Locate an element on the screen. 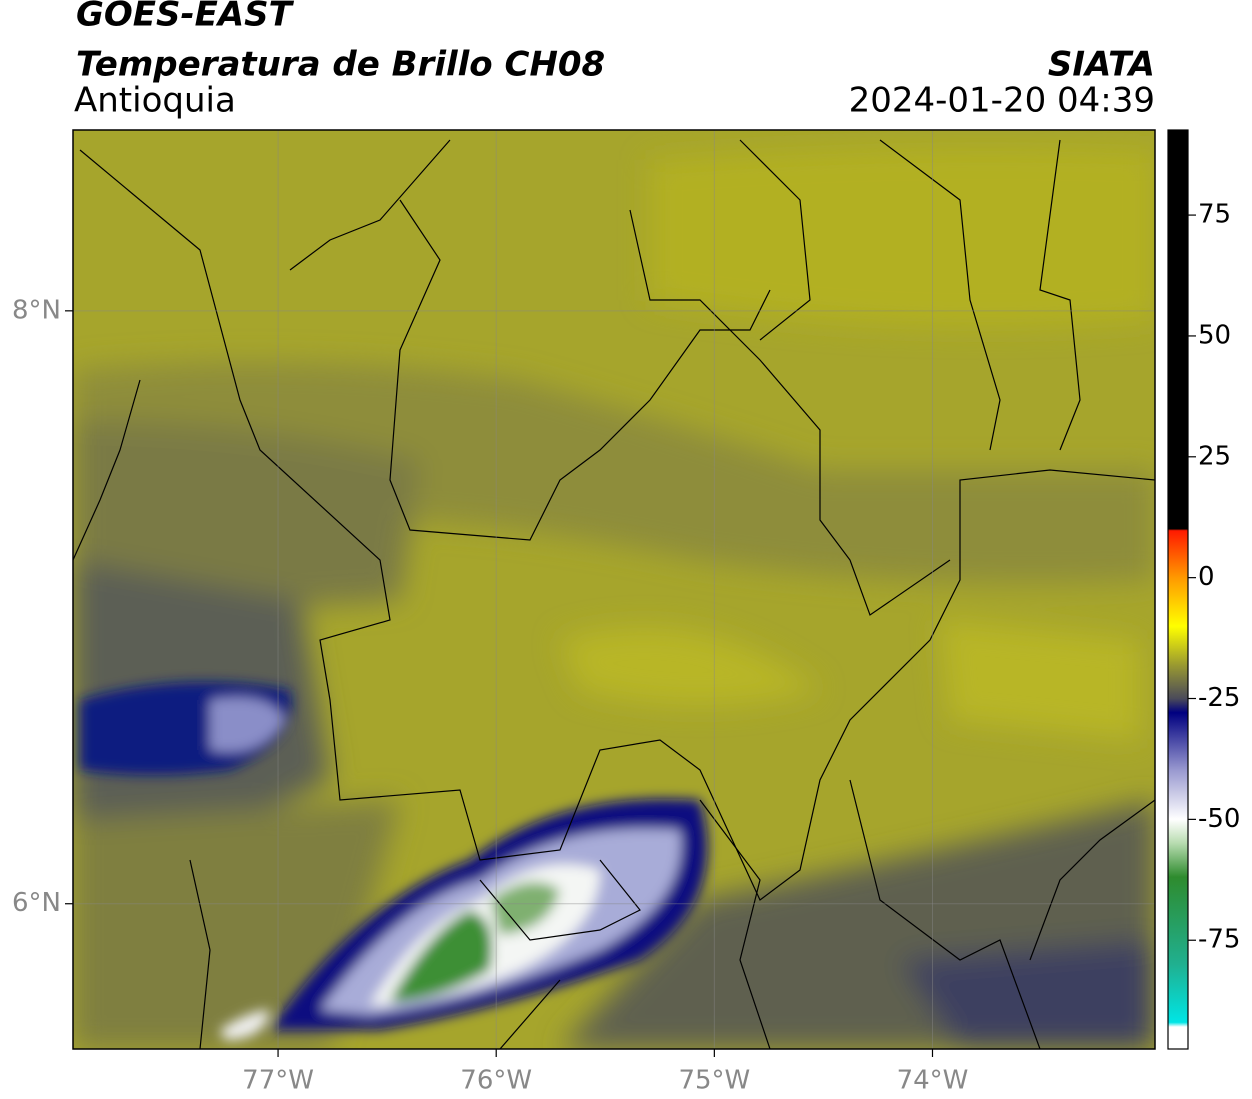 The width and height of the screenshot is (1252, 1099). colorbar-tick-label: -50 is located at coordinates (1219, 819).